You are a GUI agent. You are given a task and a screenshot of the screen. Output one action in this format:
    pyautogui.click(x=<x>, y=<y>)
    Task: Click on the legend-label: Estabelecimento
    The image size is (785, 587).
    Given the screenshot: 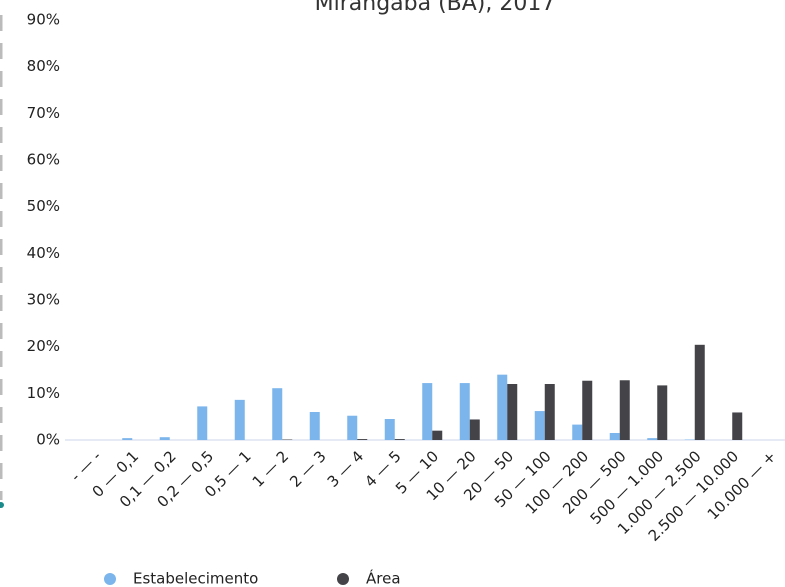 What is the action you would take?
    pyautogui.click(x=195, y=578)
    